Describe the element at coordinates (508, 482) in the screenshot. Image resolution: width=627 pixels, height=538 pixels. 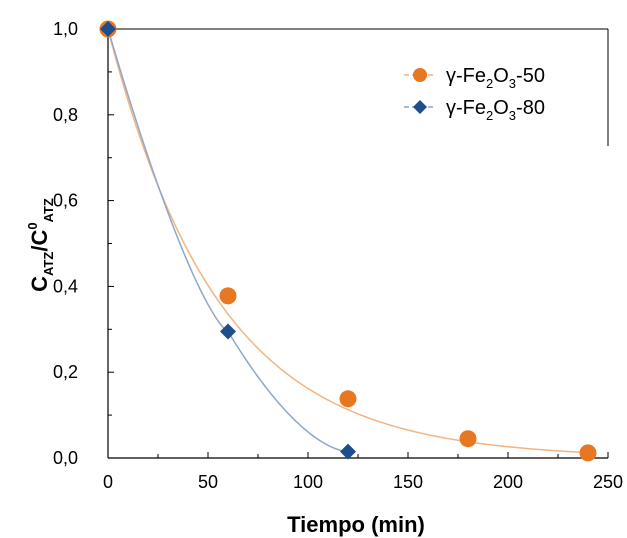
I see `x-tick-label: 200` at that location.